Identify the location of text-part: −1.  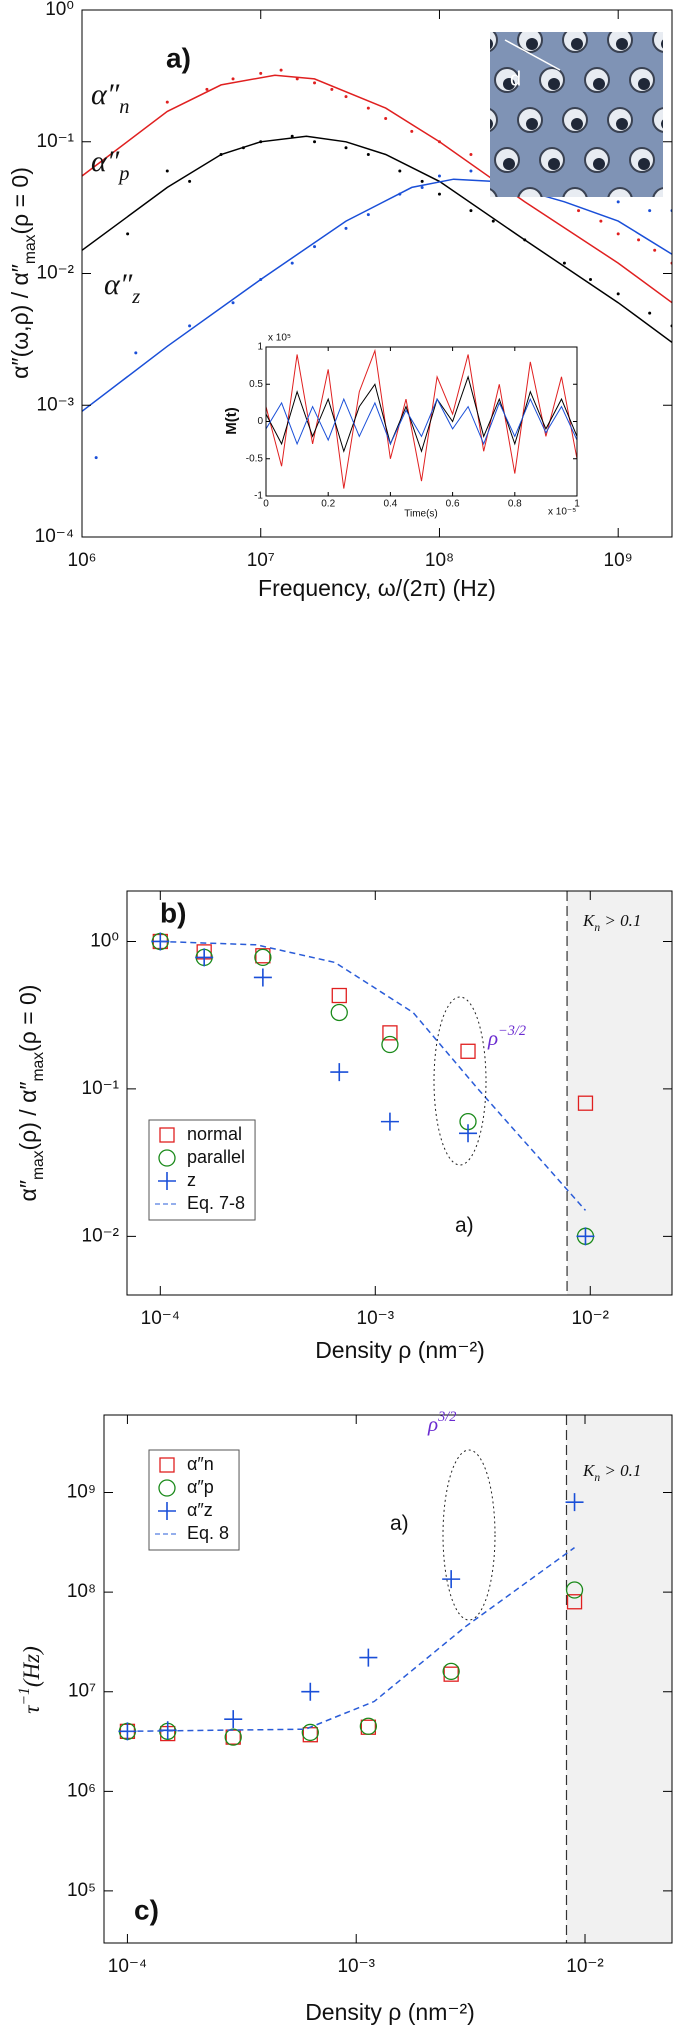
(24, 1696).